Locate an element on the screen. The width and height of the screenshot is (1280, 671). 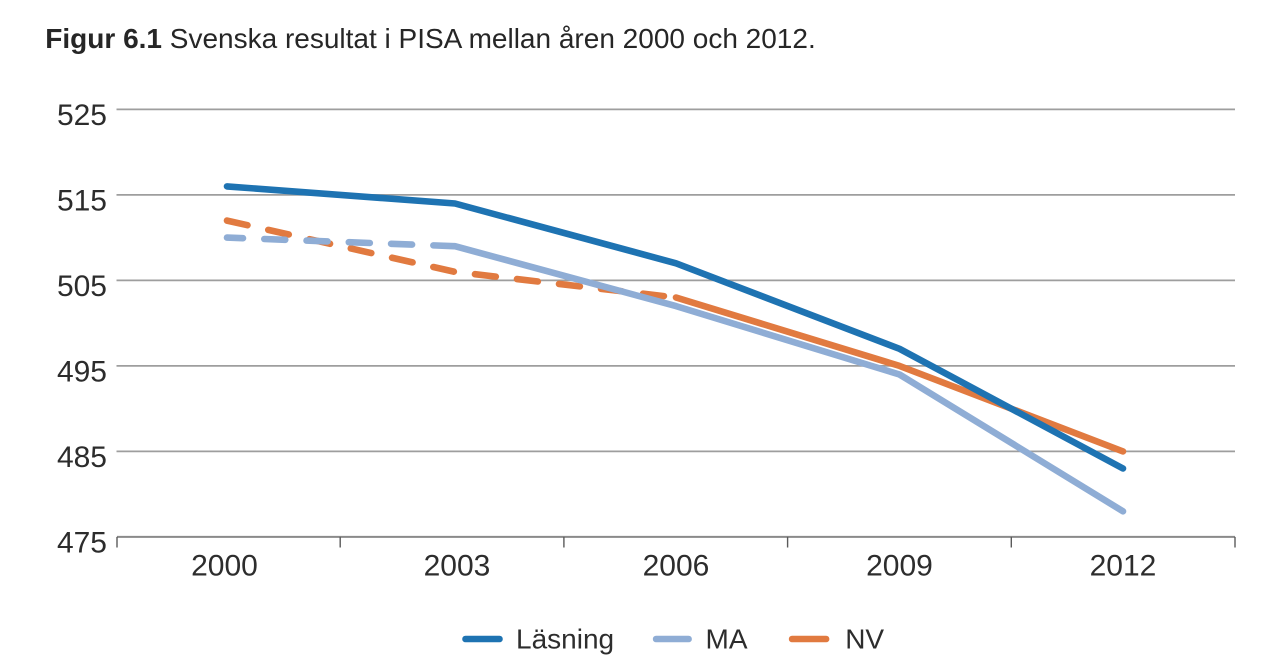
svg-text: 475 is located at coordinates (82, 543).